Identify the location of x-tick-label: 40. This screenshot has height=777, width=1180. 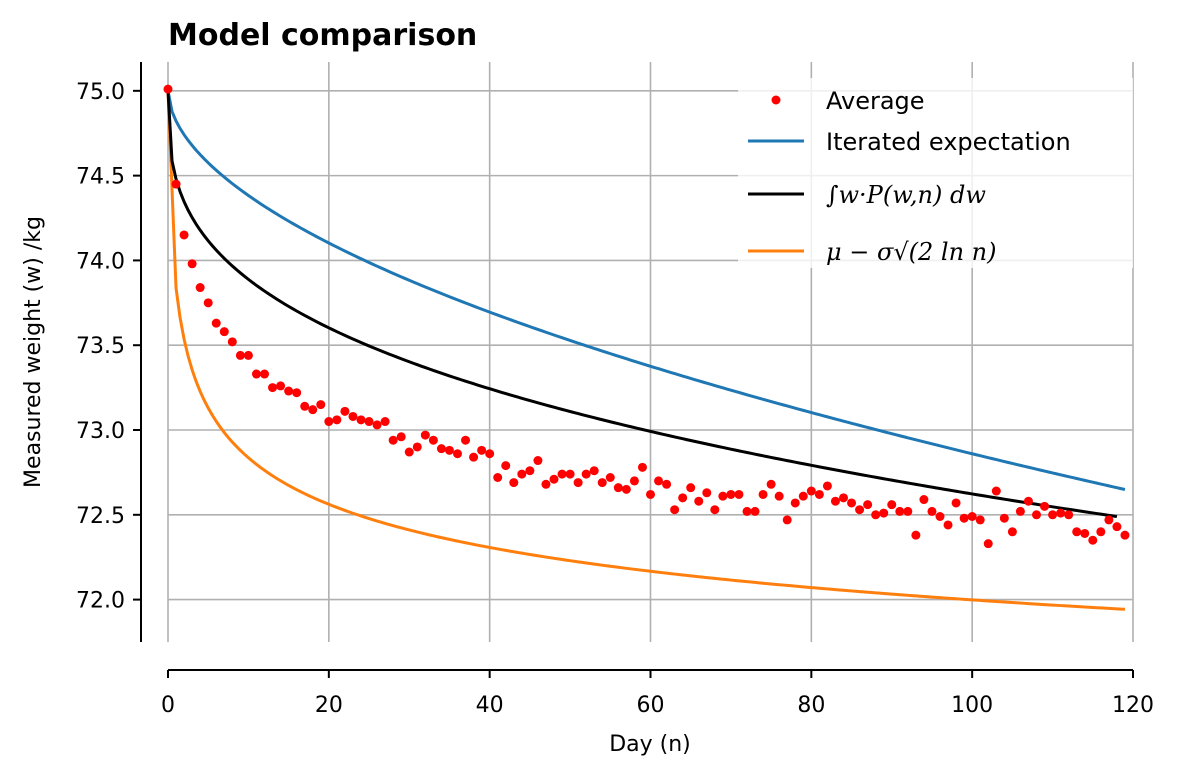
(490, 705).